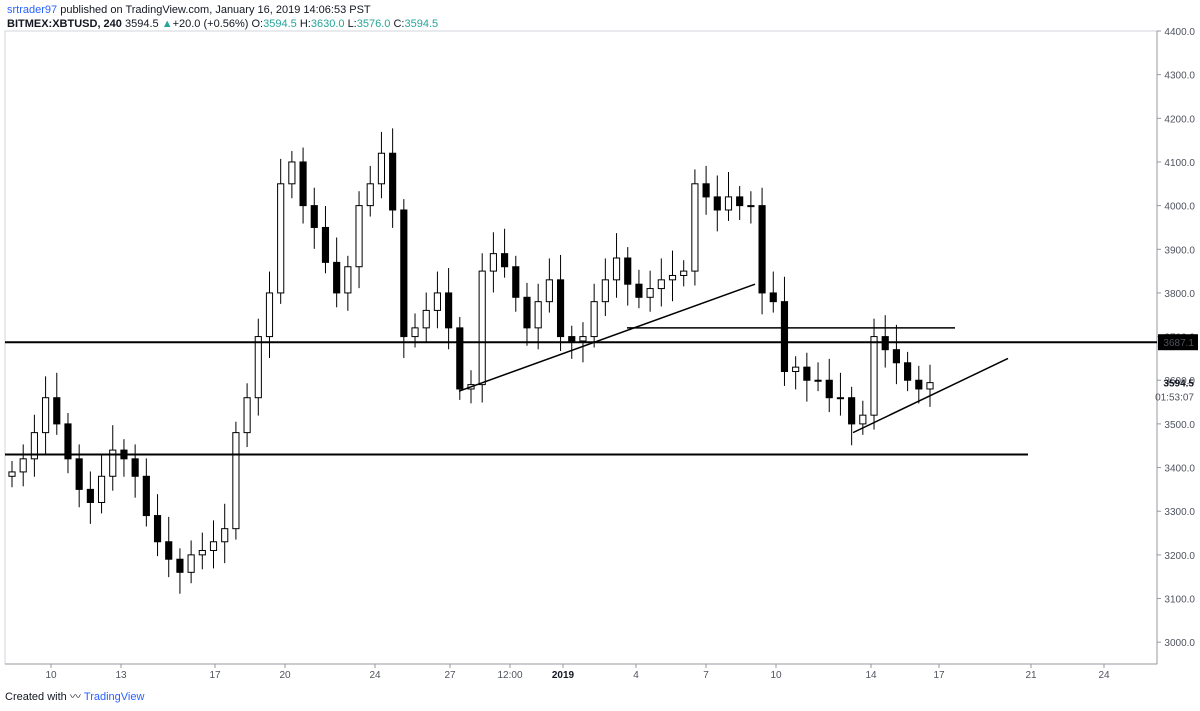 The image size is (1200, 711). What do you see at coordinates (327, 24) in the screenshot?
I see `high-value: 3630.0` at bounding box center [327, 24].